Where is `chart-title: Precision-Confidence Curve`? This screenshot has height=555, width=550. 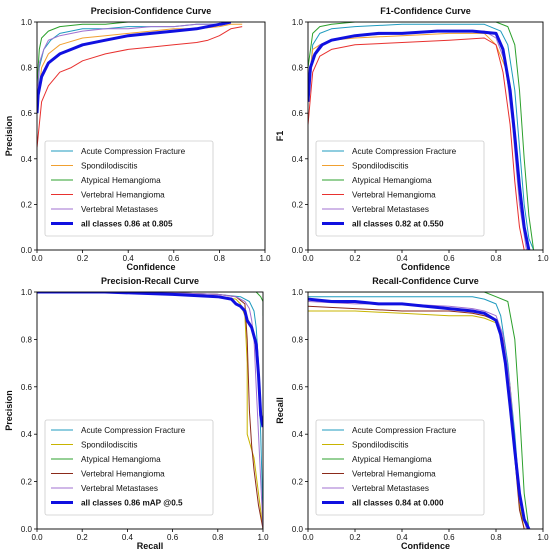 chart-title: Precision-Confidence Curve is located at coordinates (151, 11).